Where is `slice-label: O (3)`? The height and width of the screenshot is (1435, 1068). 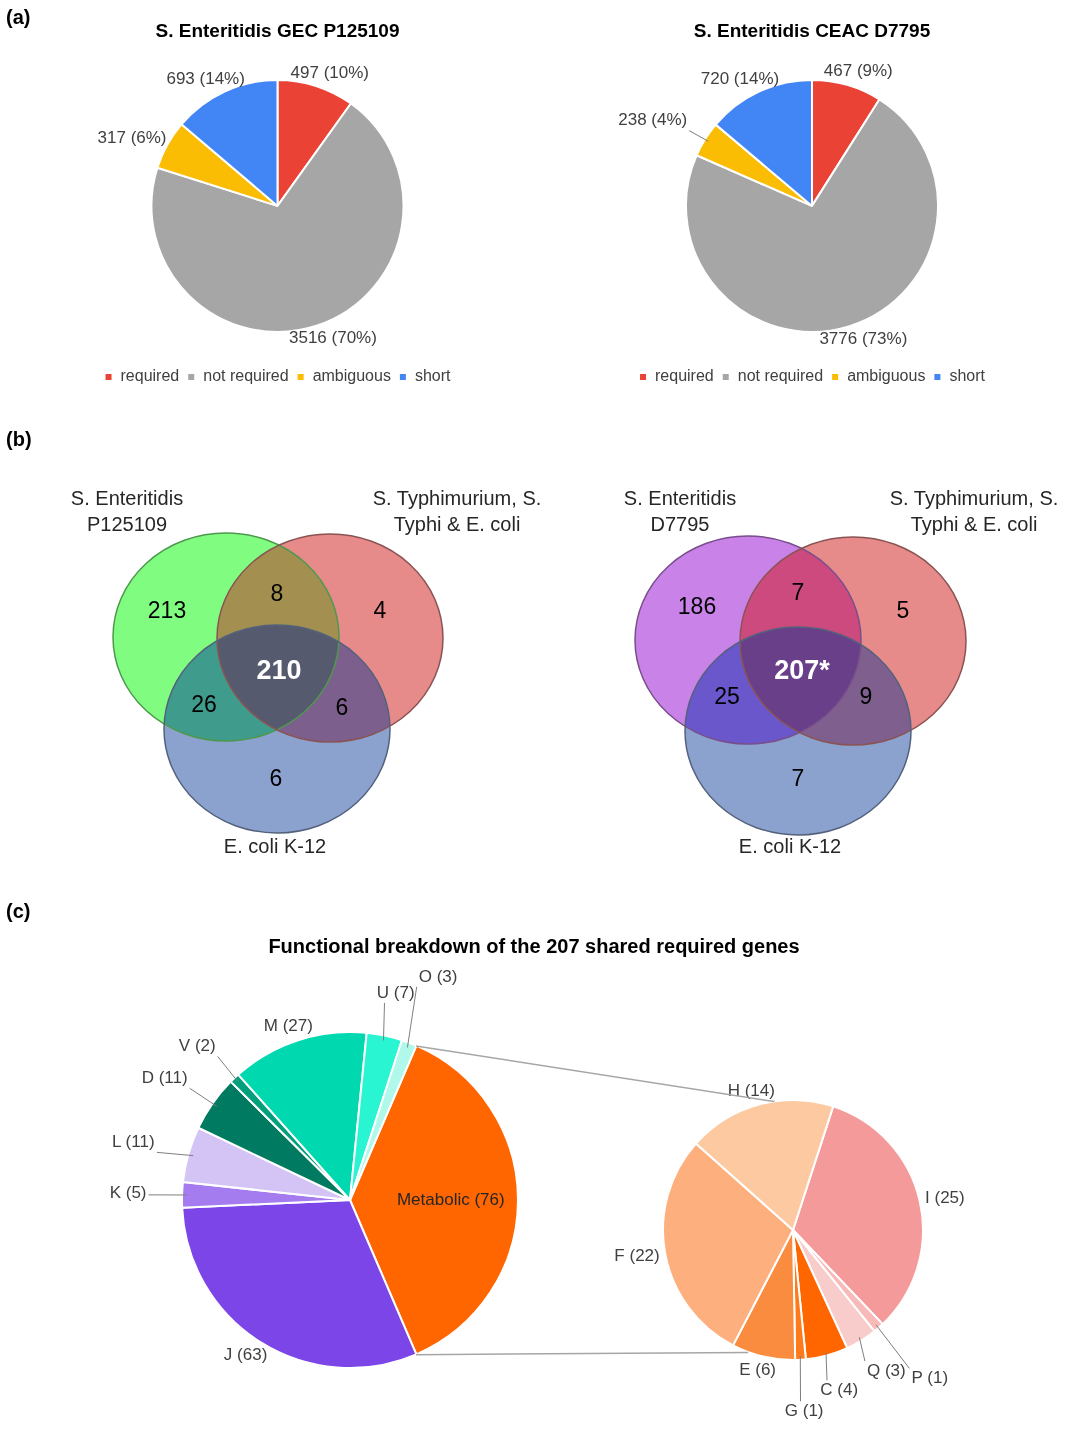
slice-label: O (3) is located at coordinates (438, 976).